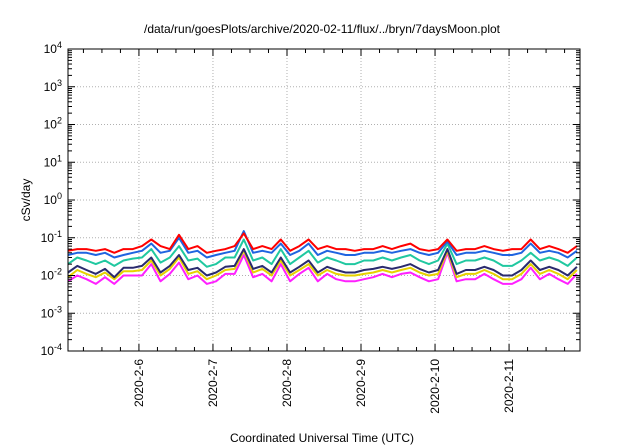 The image size is (640, 448). What do you see at coordinates (53, 48) in the screenshot?
I see `y-tick-label: 10⁴` at bounding box center [53, 48].